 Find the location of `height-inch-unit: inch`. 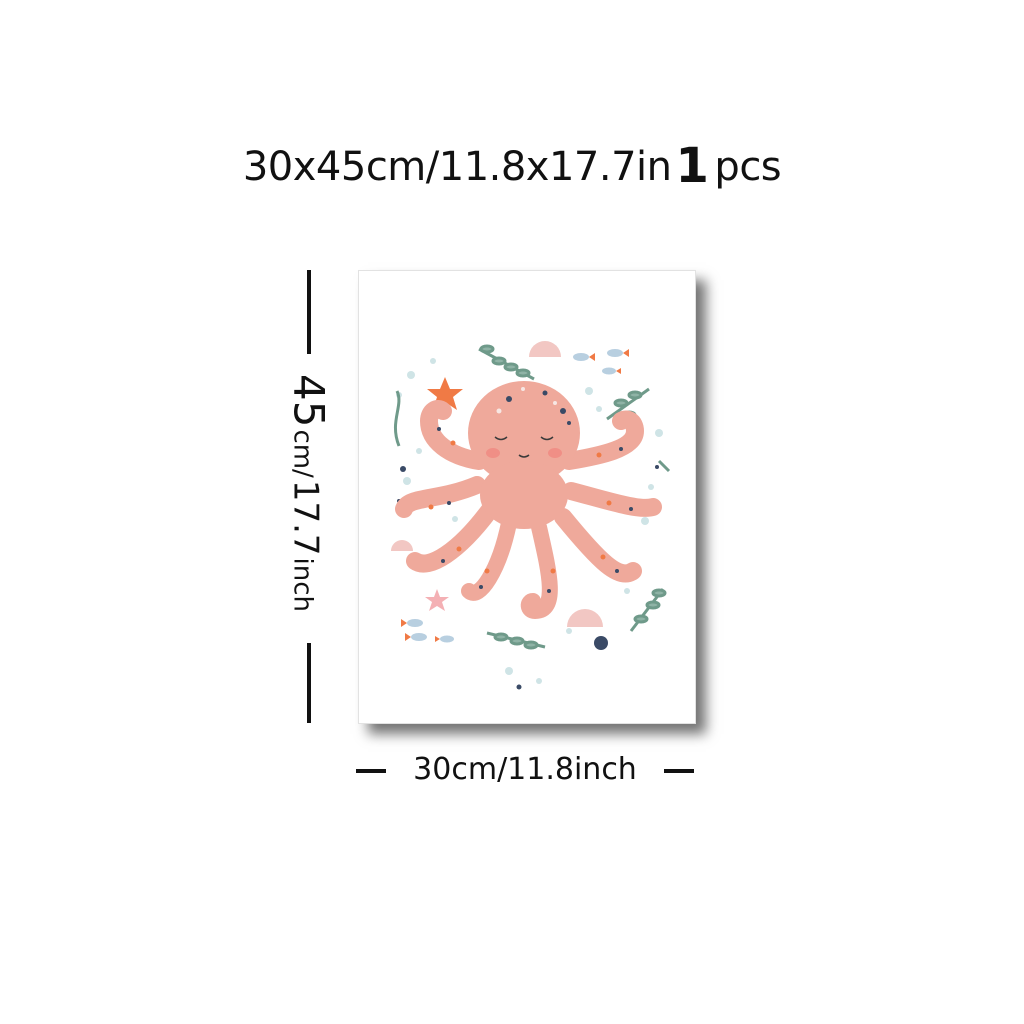

height-inch-unit: inch is located at coordinates (302, 585).